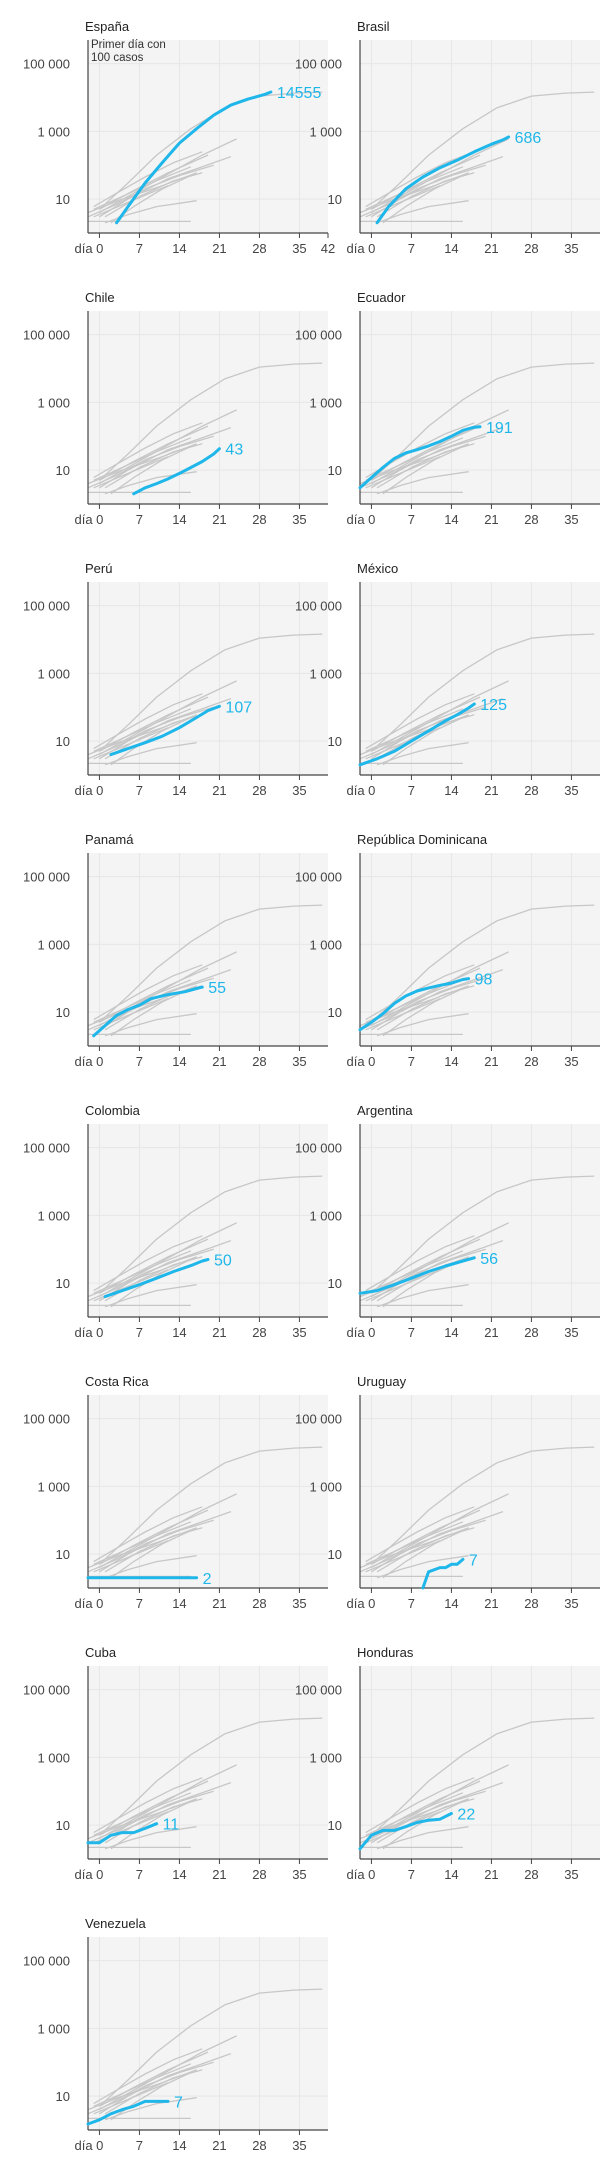 This screenshot has height=2170, width=603. Describe the element at coordinates (223, 1260) in the screenshot. I see `end-value-label: 50` at that location.